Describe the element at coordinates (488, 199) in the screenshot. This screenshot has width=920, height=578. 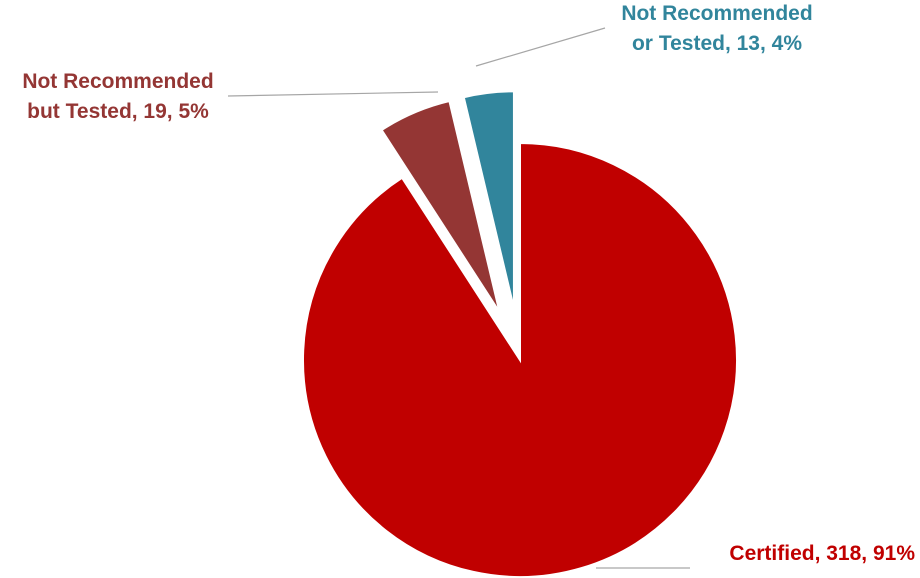
I see `pie-slice-not-recommended-or-tested` at that location.